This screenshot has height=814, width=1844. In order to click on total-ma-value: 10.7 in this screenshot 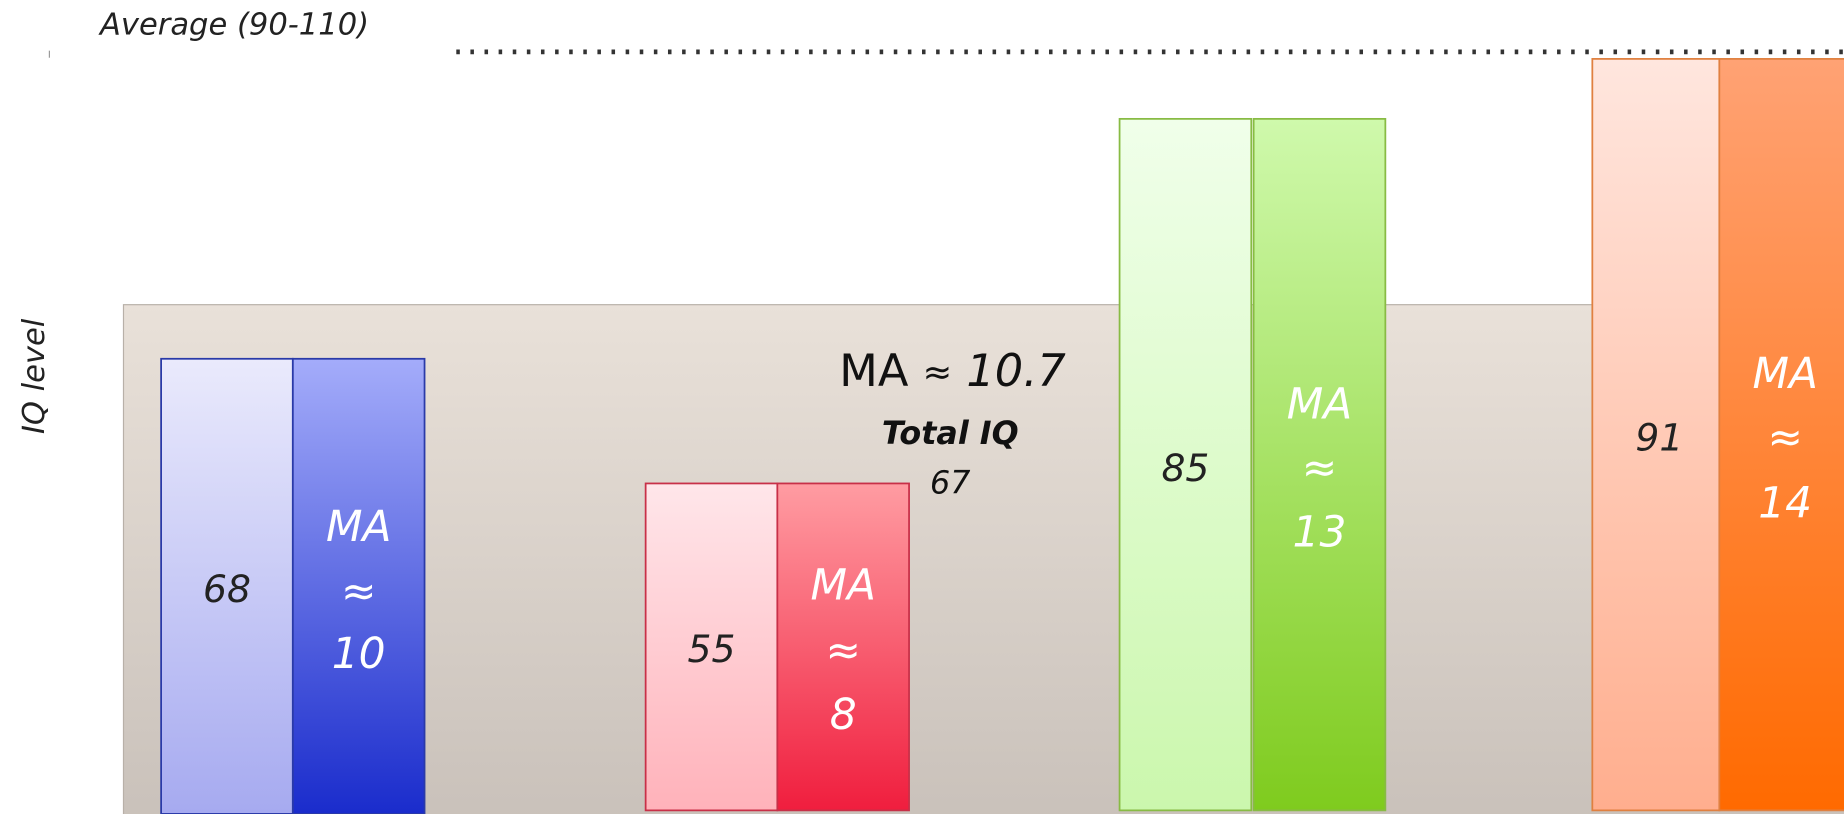, I will do `click(1015, 371)`.